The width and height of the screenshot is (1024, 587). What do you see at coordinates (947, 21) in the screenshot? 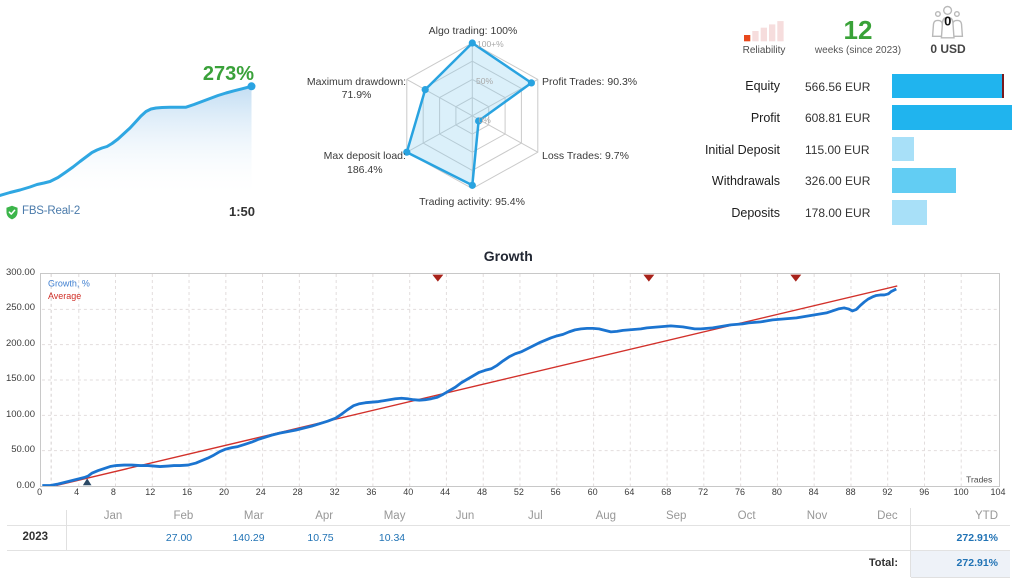
I see `svg-text: 0` at bounding box center [947, 21].